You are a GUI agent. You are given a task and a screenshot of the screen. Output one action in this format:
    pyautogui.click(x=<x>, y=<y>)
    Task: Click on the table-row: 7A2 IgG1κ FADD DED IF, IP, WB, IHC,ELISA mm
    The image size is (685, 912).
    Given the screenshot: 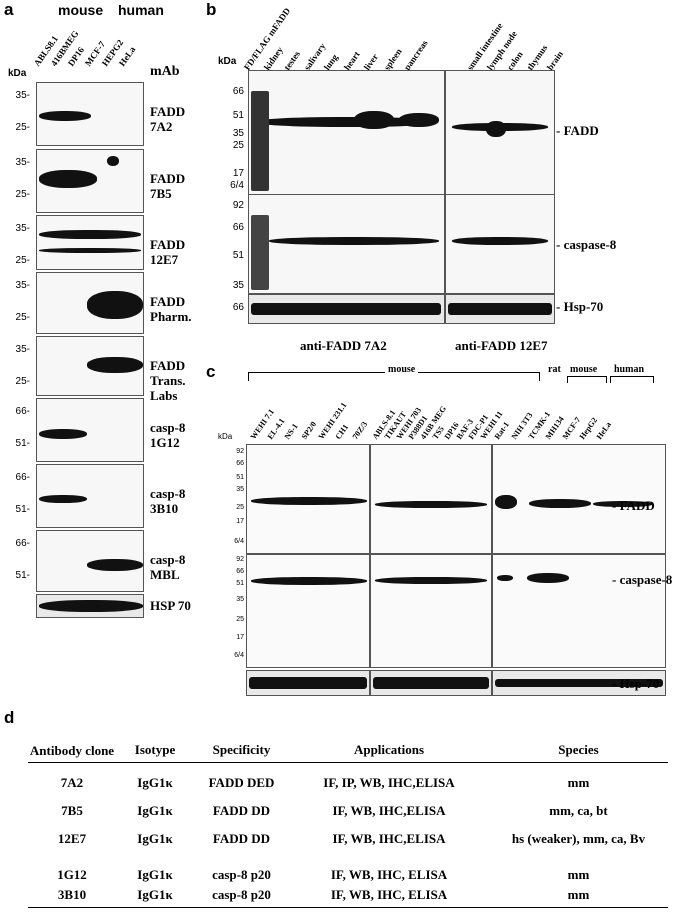 What is the action you would take?
    pyautogui.click(x=348, y=777)
    